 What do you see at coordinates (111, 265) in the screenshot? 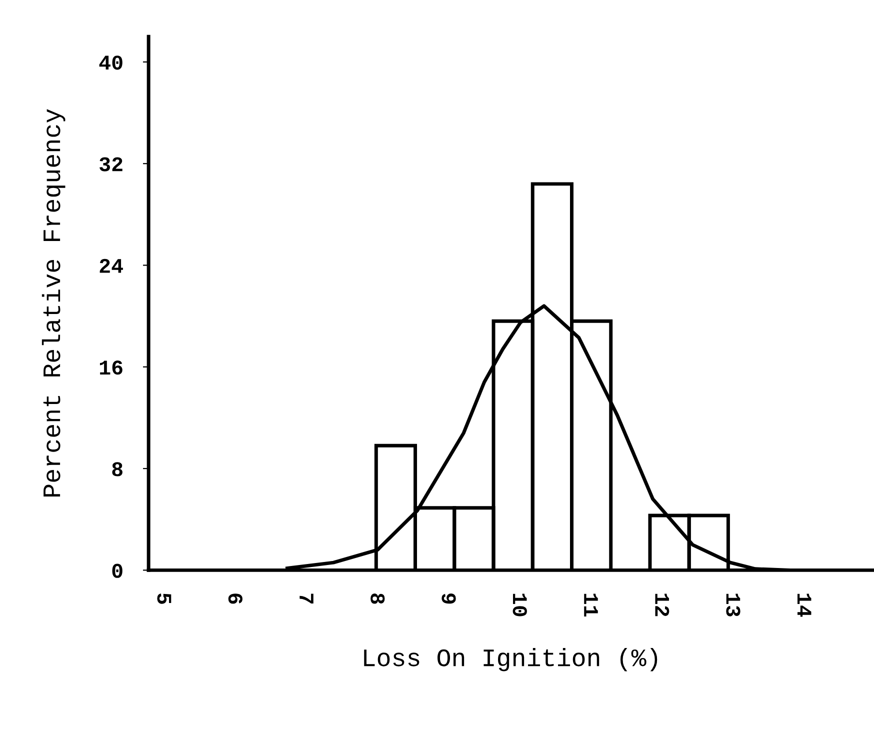
I see `y-tick-label: 24` at bounding box center [111, 265].